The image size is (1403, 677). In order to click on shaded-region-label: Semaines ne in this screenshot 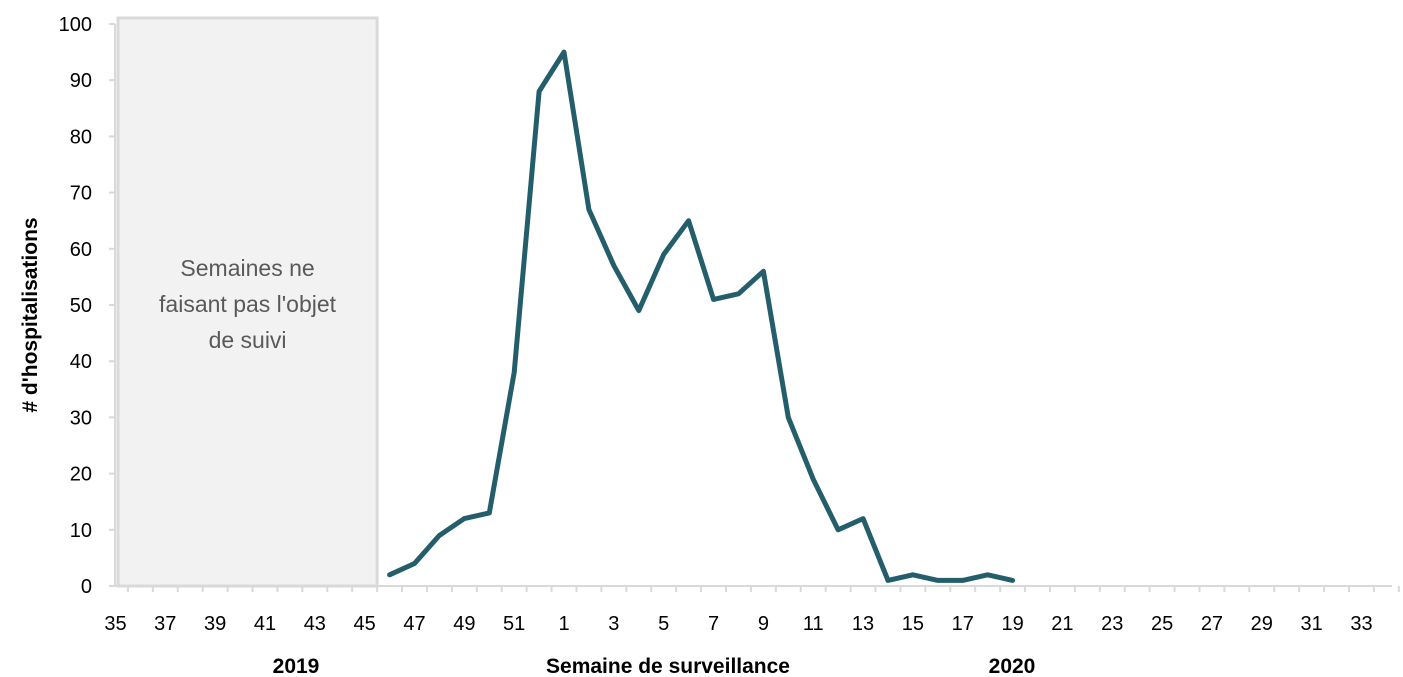, I will do `click(247, 268)`.